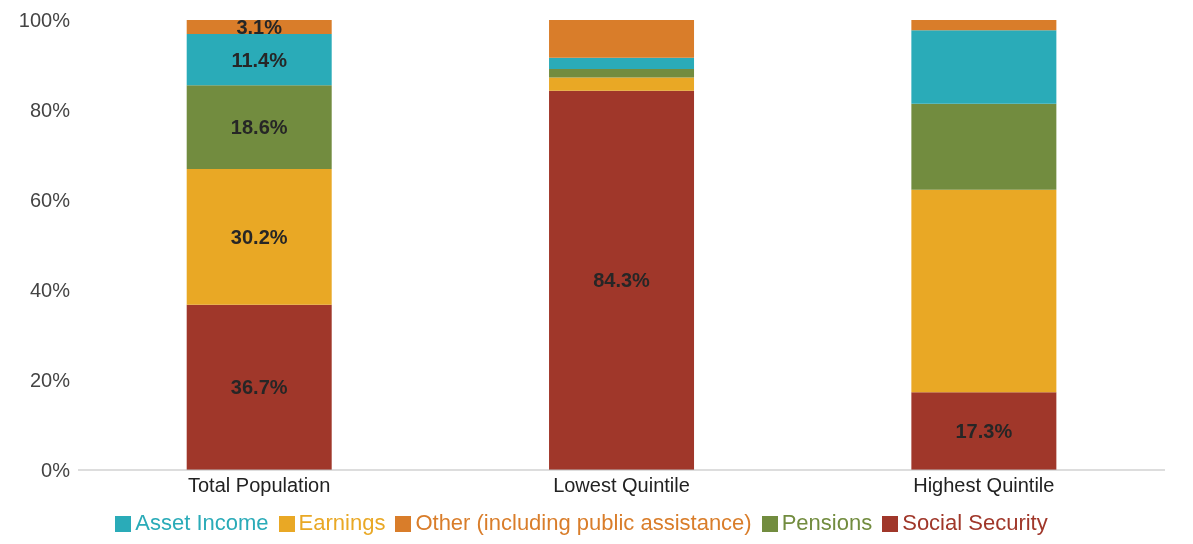 Image resolution: width=1193 pixels, height=544 pixels. What do you see at coordinates (975, 522) in the screenshot?
I see `legend-label: Social Security` at bounding box center [975, 522].